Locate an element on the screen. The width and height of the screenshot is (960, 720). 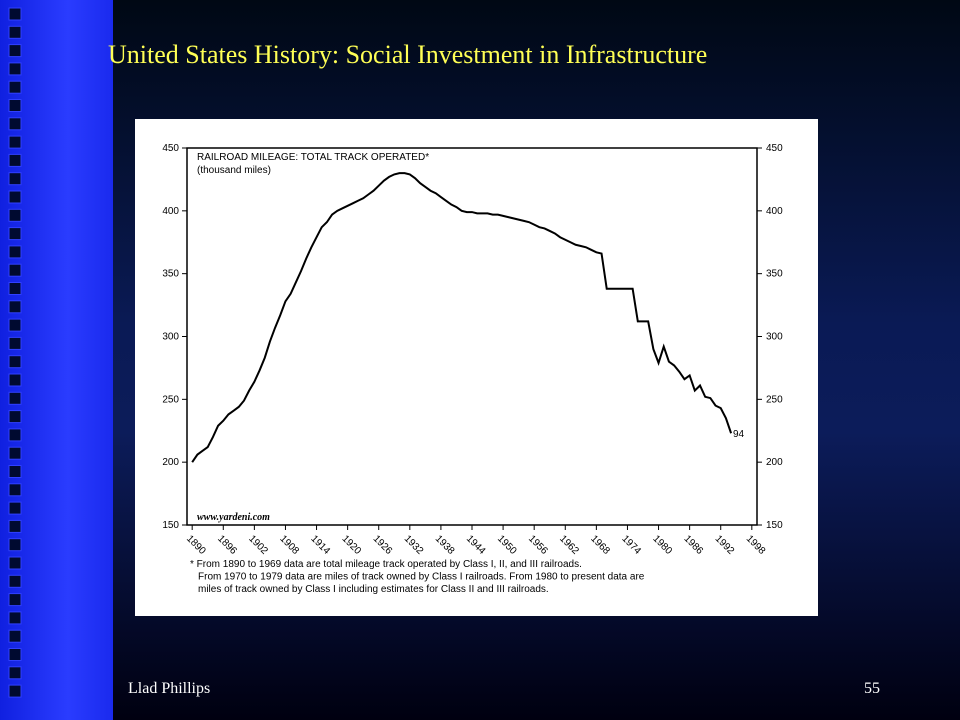
left-bar is located at coordinates (56, 360).